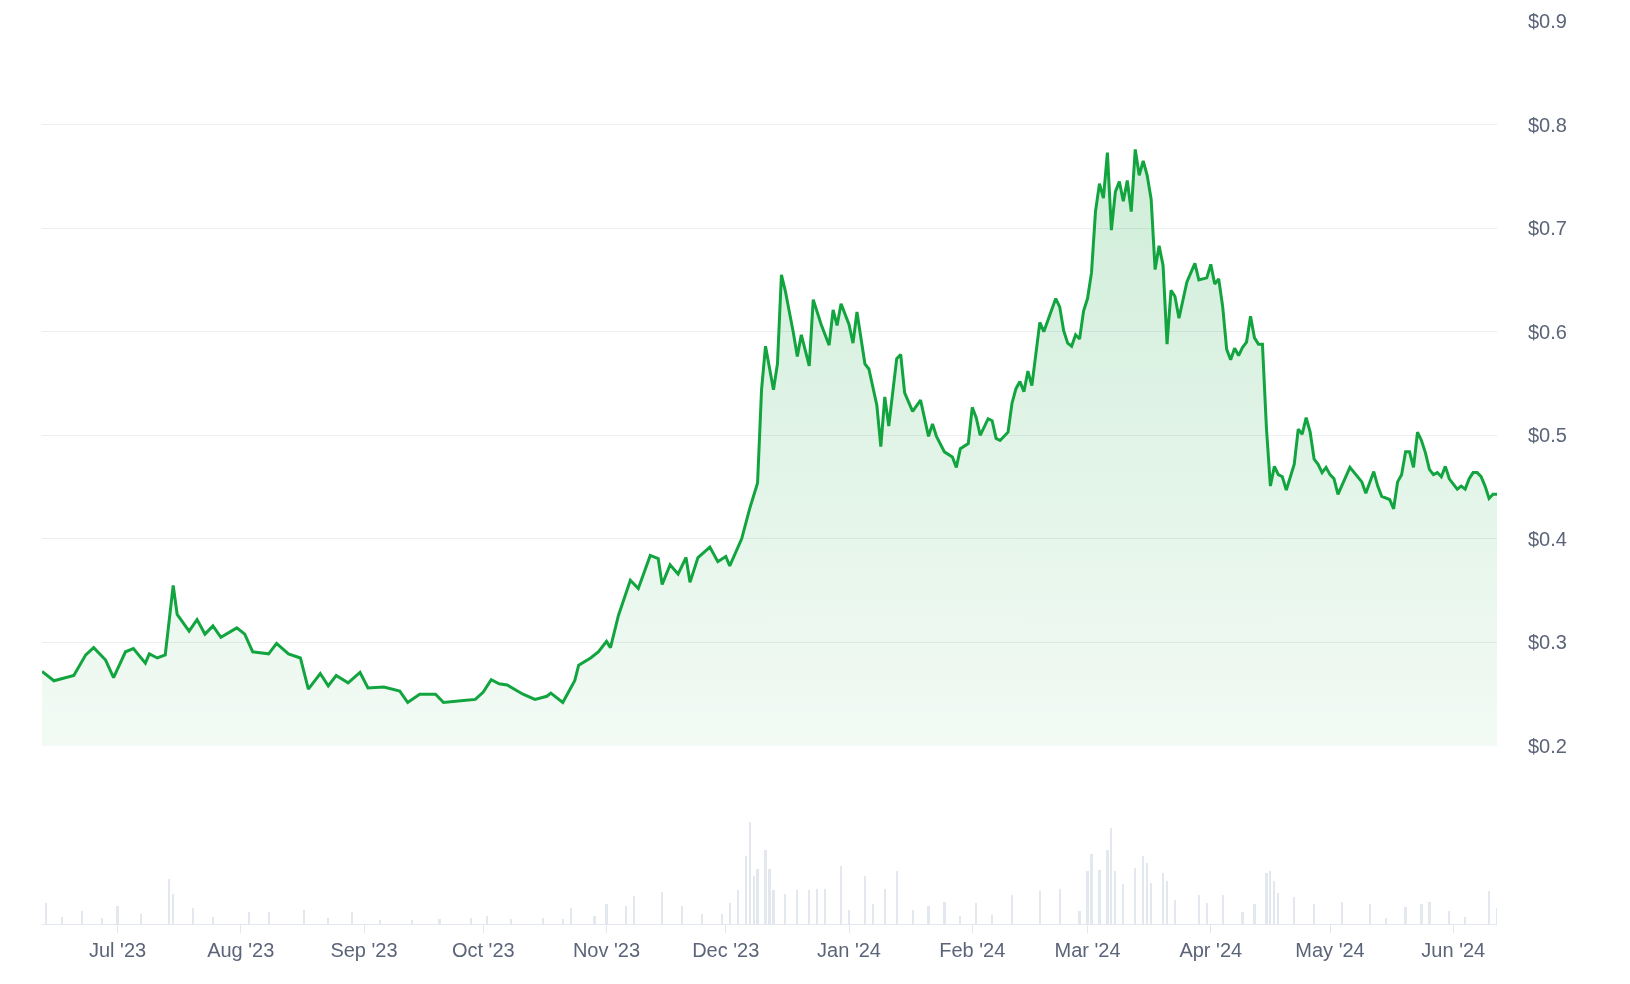 The image size is (1630, 984). I want to click on x-tick-label: Mar '24, so click(1087, 950).